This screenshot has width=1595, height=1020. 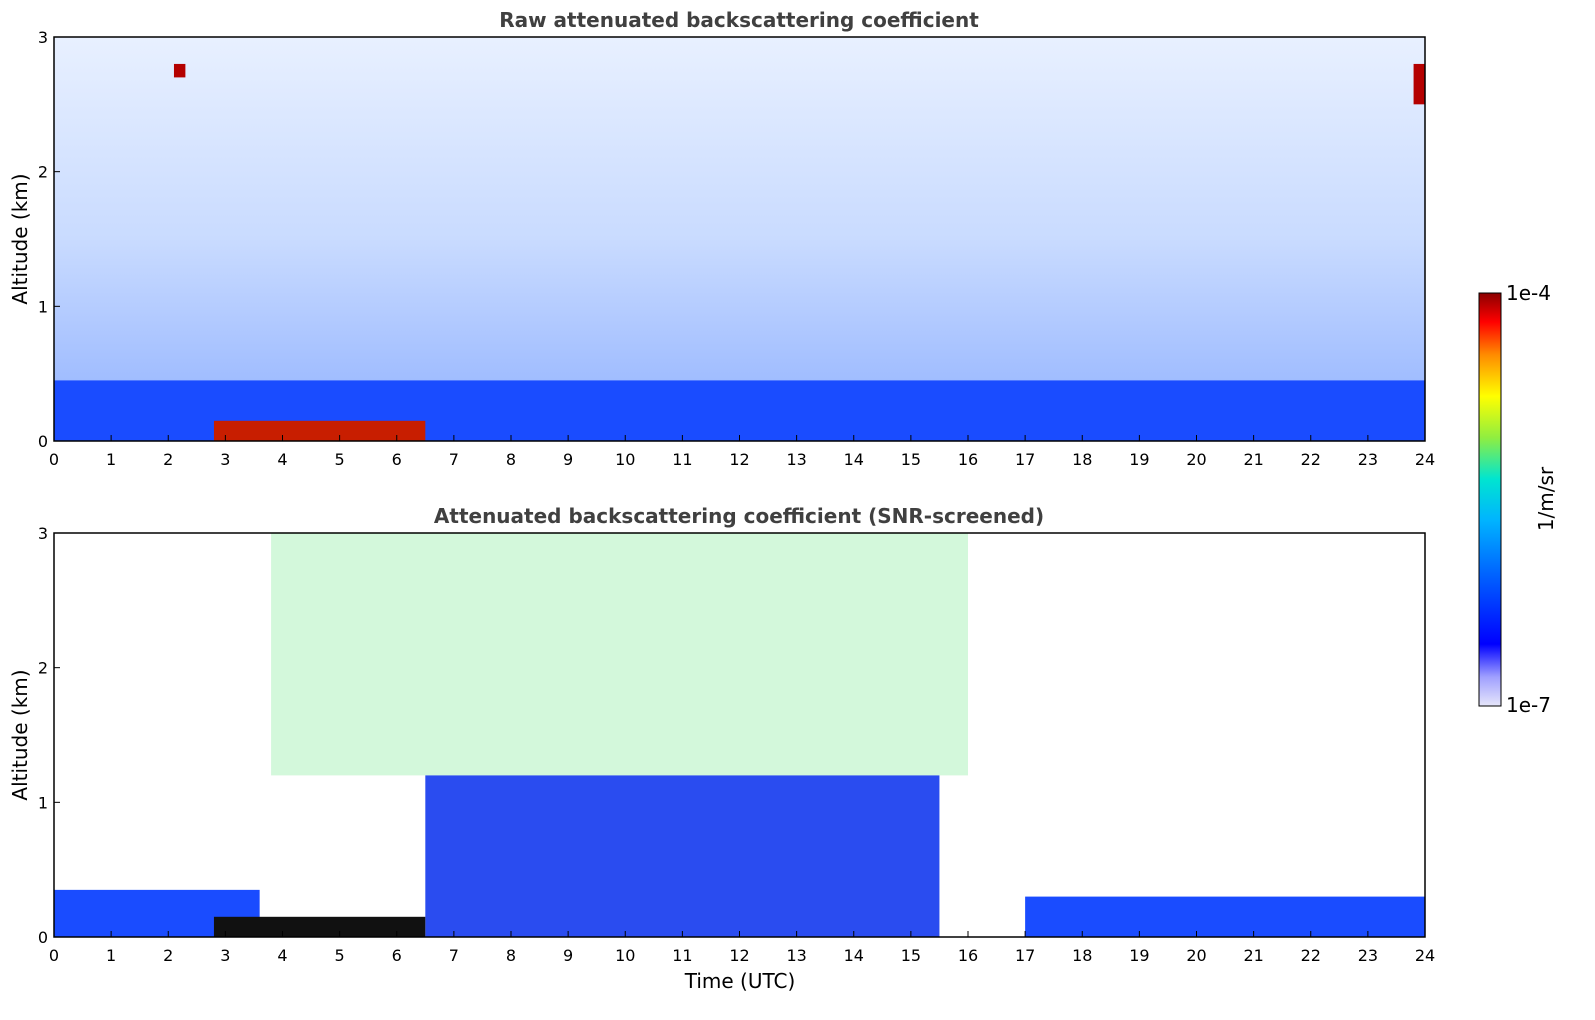 What do you see at coordinates (1490, 499) in the screenshot?
I see `colorbar-gradient` at bounding box center [1490, 499].